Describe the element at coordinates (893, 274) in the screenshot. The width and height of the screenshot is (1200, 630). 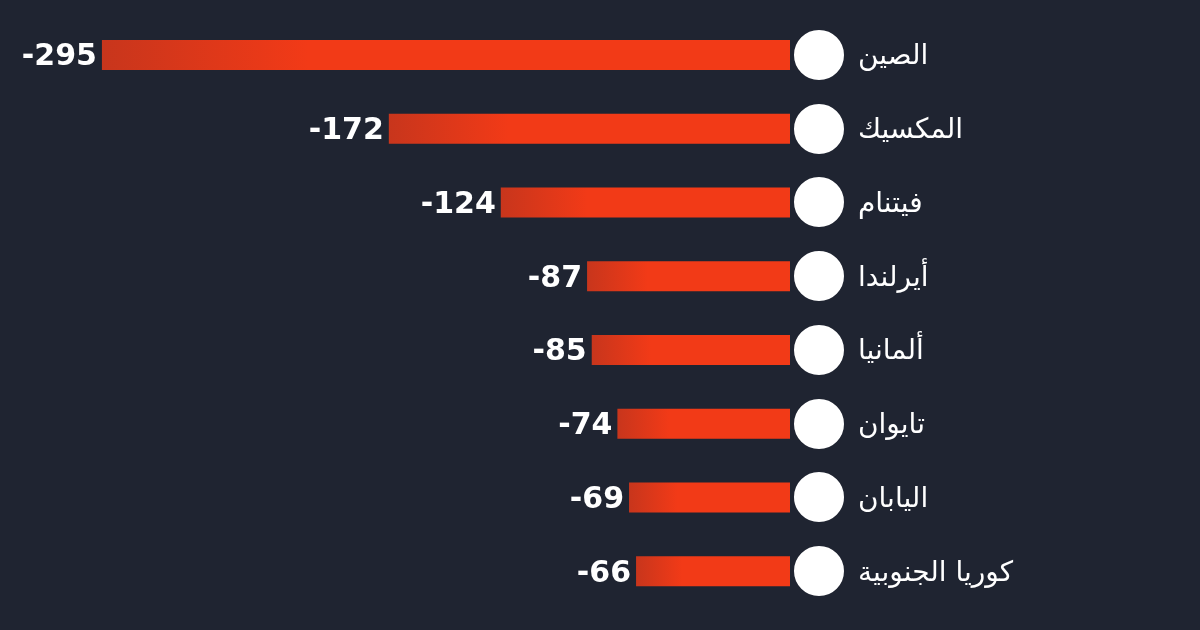
I see `y-tick-label: أيرلندا` at that location.